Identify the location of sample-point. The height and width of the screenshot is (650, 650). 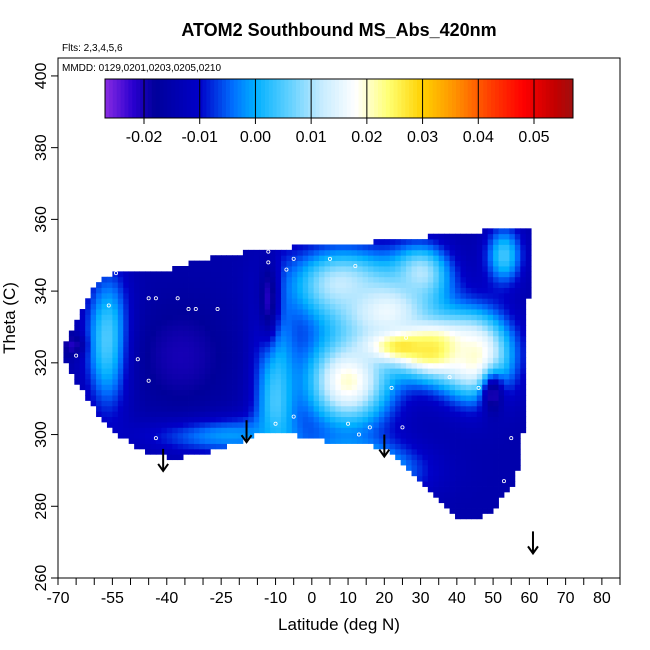
(355, 265).